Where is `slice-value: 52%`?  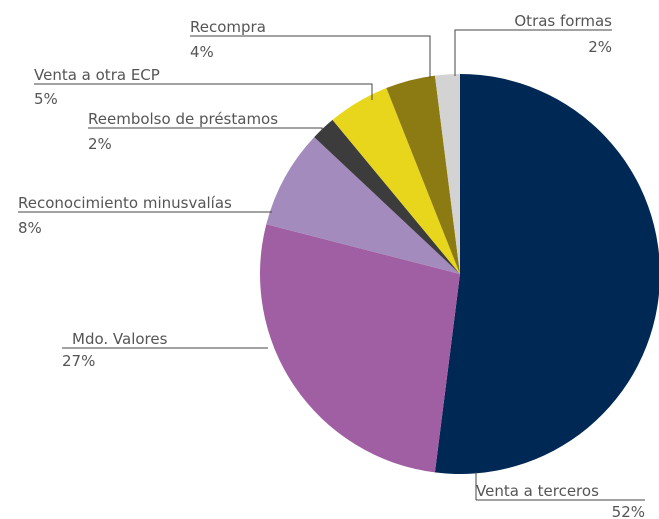 slice-value: 52% is located at coordinates (628, 511).